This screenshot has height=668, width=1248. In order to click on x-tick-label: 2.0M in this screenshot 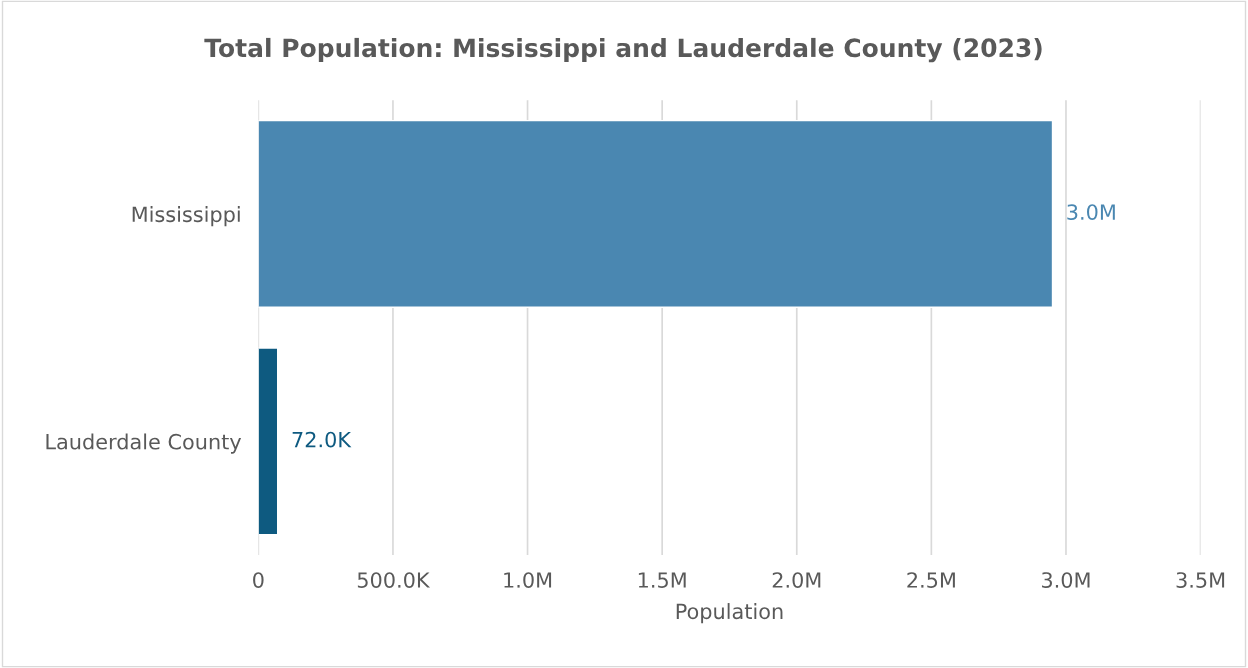, I will do `click(796, 580)`.